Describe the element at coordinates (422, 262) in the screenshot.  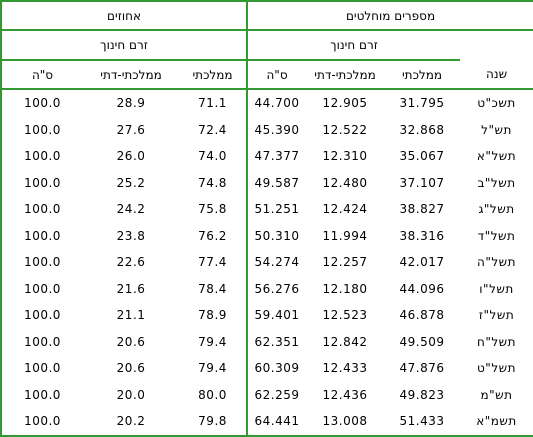
I see `abs-state-cell: 42.017` at that location.